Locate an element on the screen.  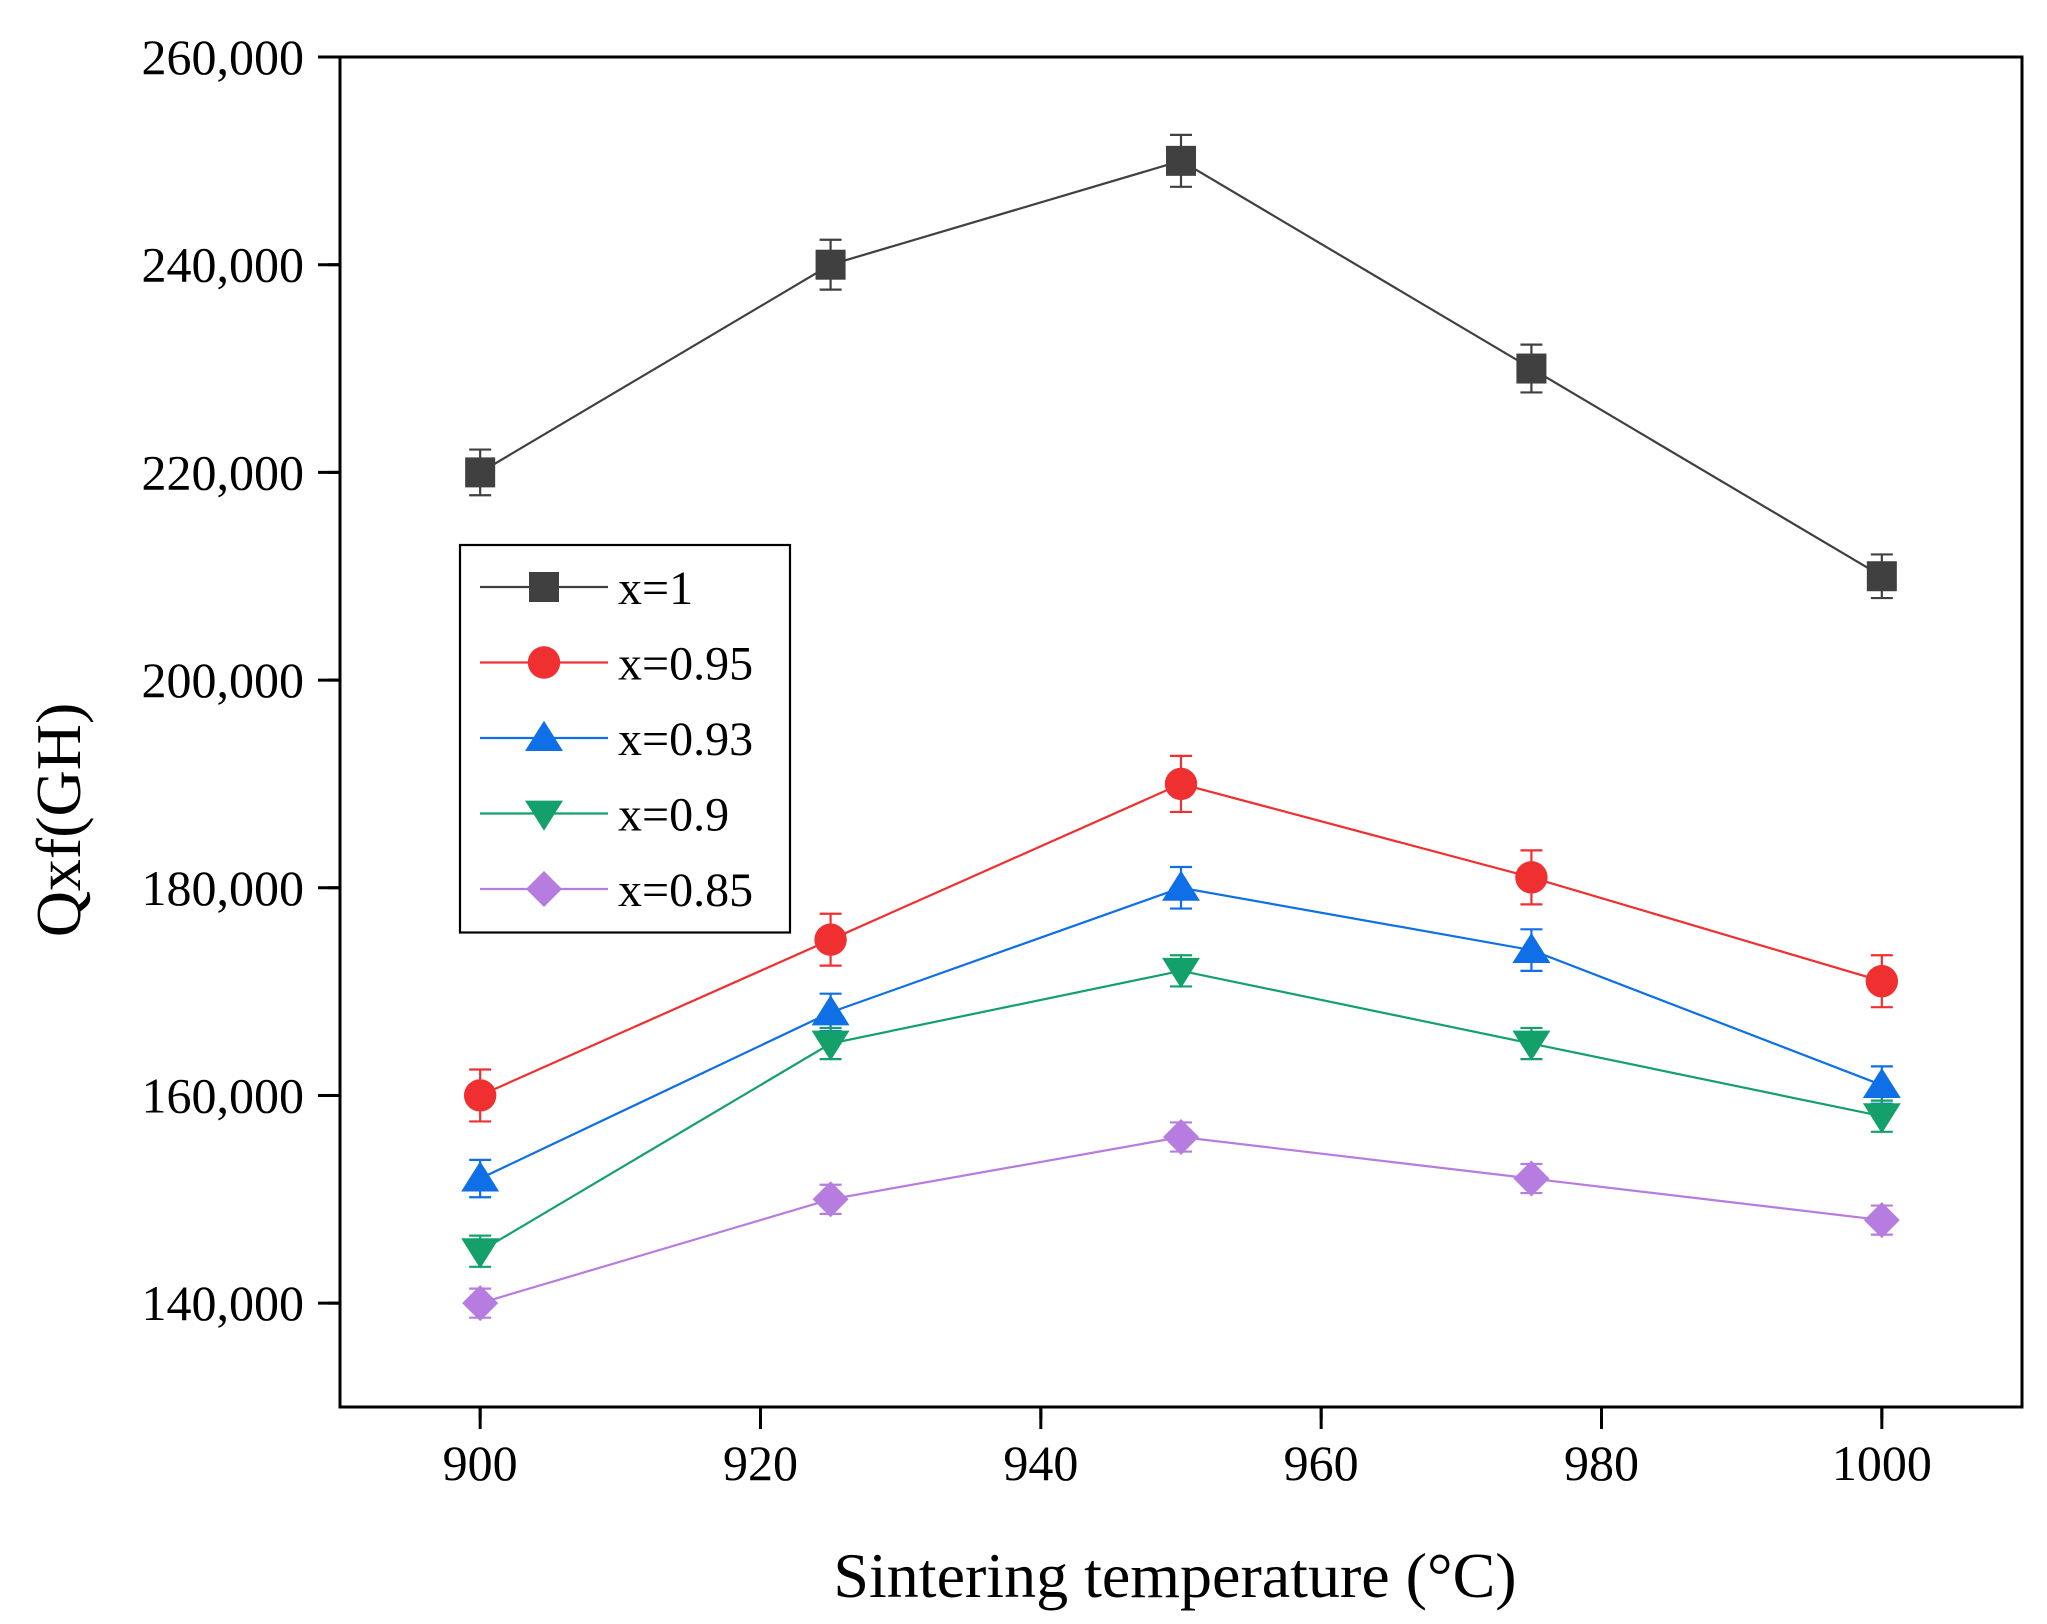
legend-item: x=0.9 is located at coordinates (604, 815).